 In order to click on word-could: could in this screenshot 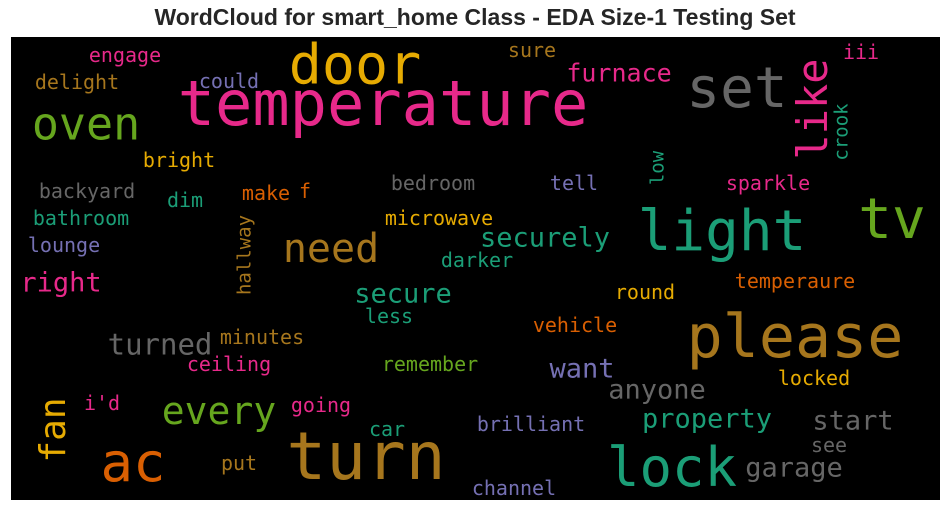, I will do `click(229, 81)`.